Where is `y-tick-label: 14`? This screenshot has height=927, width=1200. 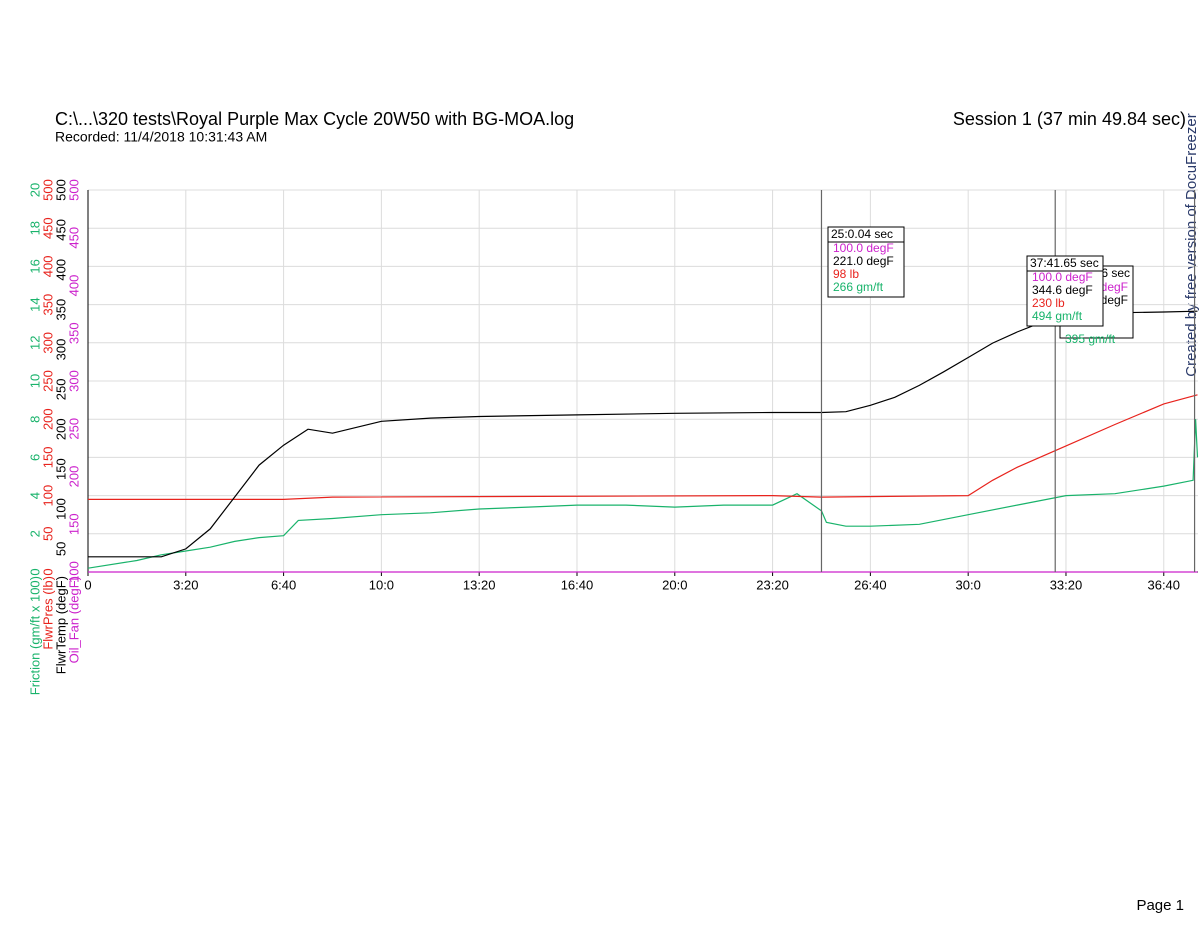
y-tick-label: 14 is located at coordinates (34, 304).